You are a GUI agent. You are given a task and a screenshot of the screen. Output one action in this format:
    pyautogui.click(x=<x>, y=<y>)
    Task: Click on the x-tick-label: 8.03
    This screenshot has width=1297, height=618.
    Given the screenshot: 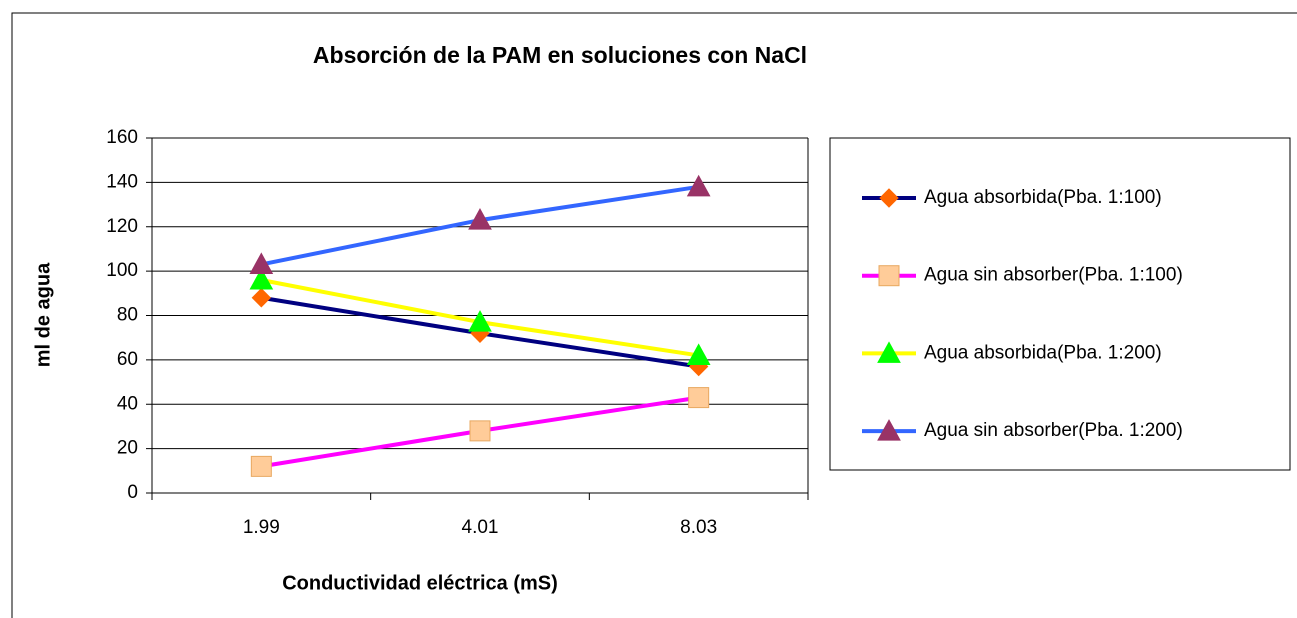 What is the action you would take?
    pyautogui.click(x=698, y=527)
    